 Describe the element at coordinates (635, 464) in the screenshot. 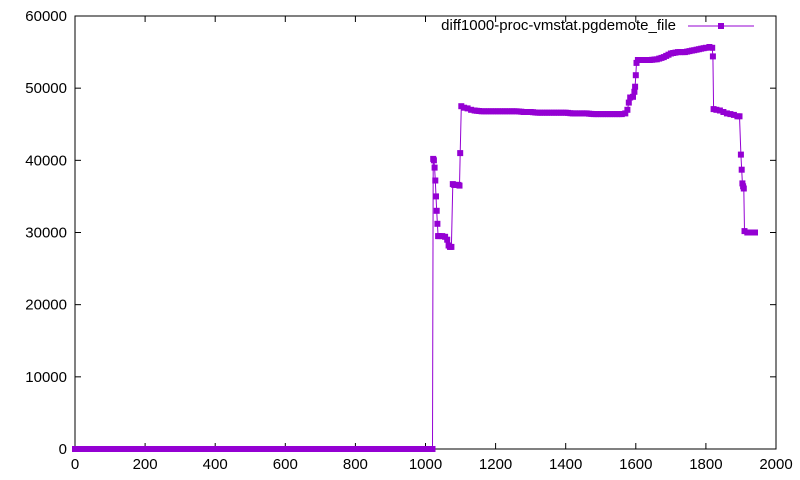

I see `x-tick-label: 1600` at that location.